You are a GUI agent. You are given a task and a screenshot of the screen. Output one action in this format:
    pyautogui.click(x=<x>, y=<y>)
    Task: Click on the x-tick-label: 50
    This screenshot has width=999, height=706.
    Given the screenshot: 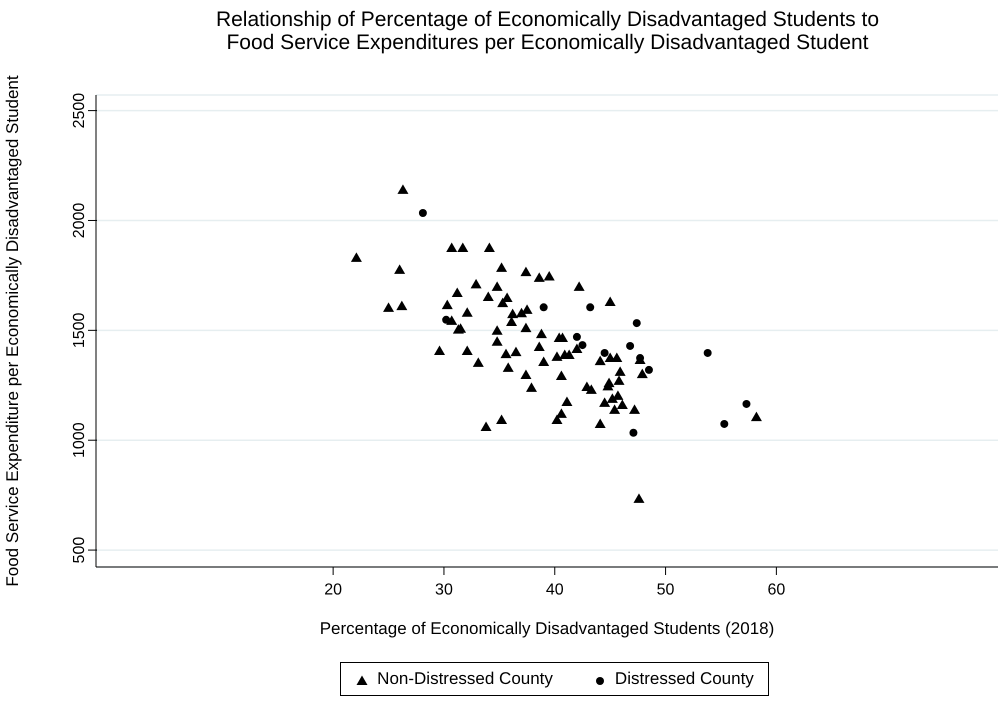 What is the action you would take?
    pyautogui.click(x=665, y=589)
    